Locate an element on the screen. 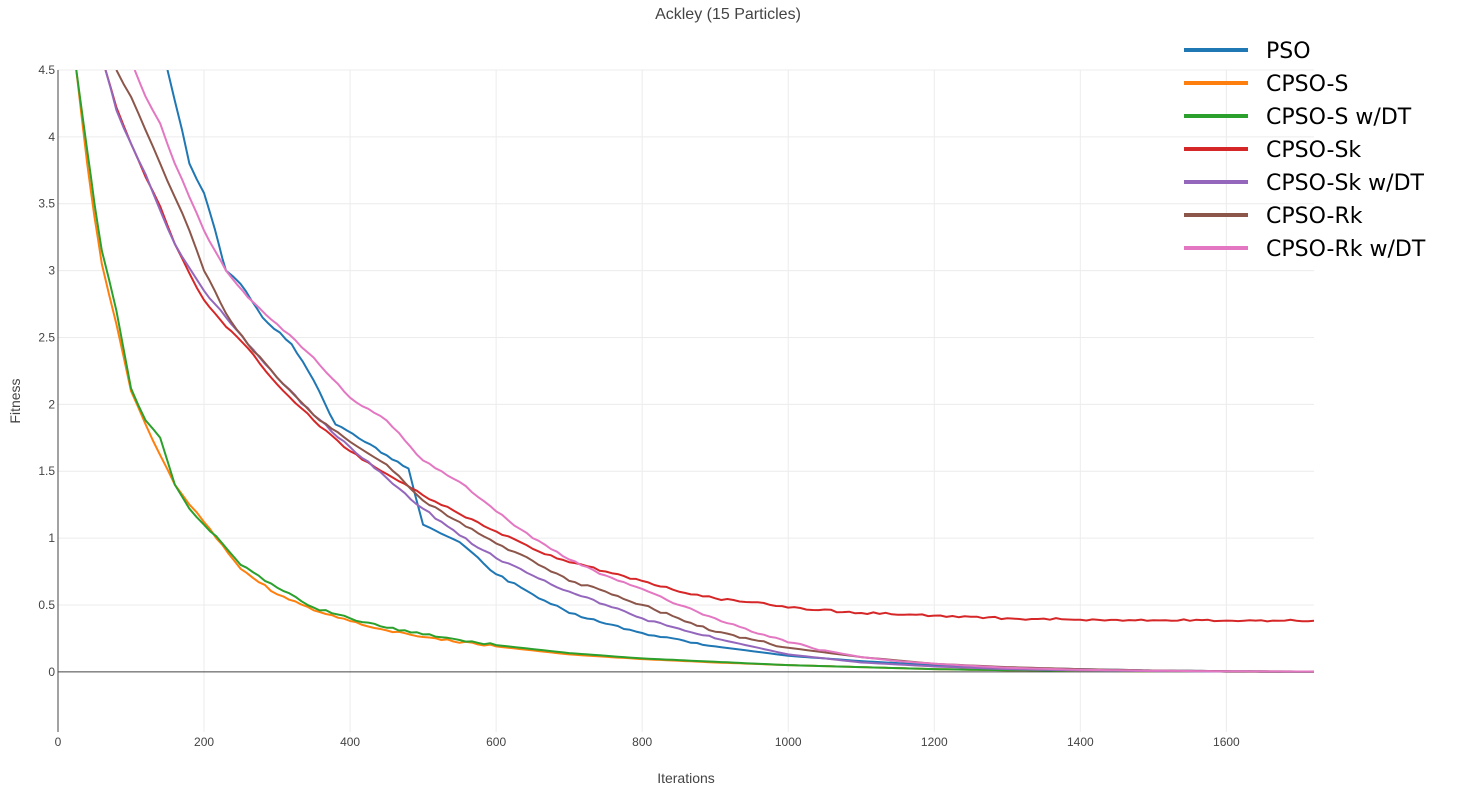 The width and height of the screenshot is (1471, 792). y-tick-label: 0 is located at coordinates (51, 672).